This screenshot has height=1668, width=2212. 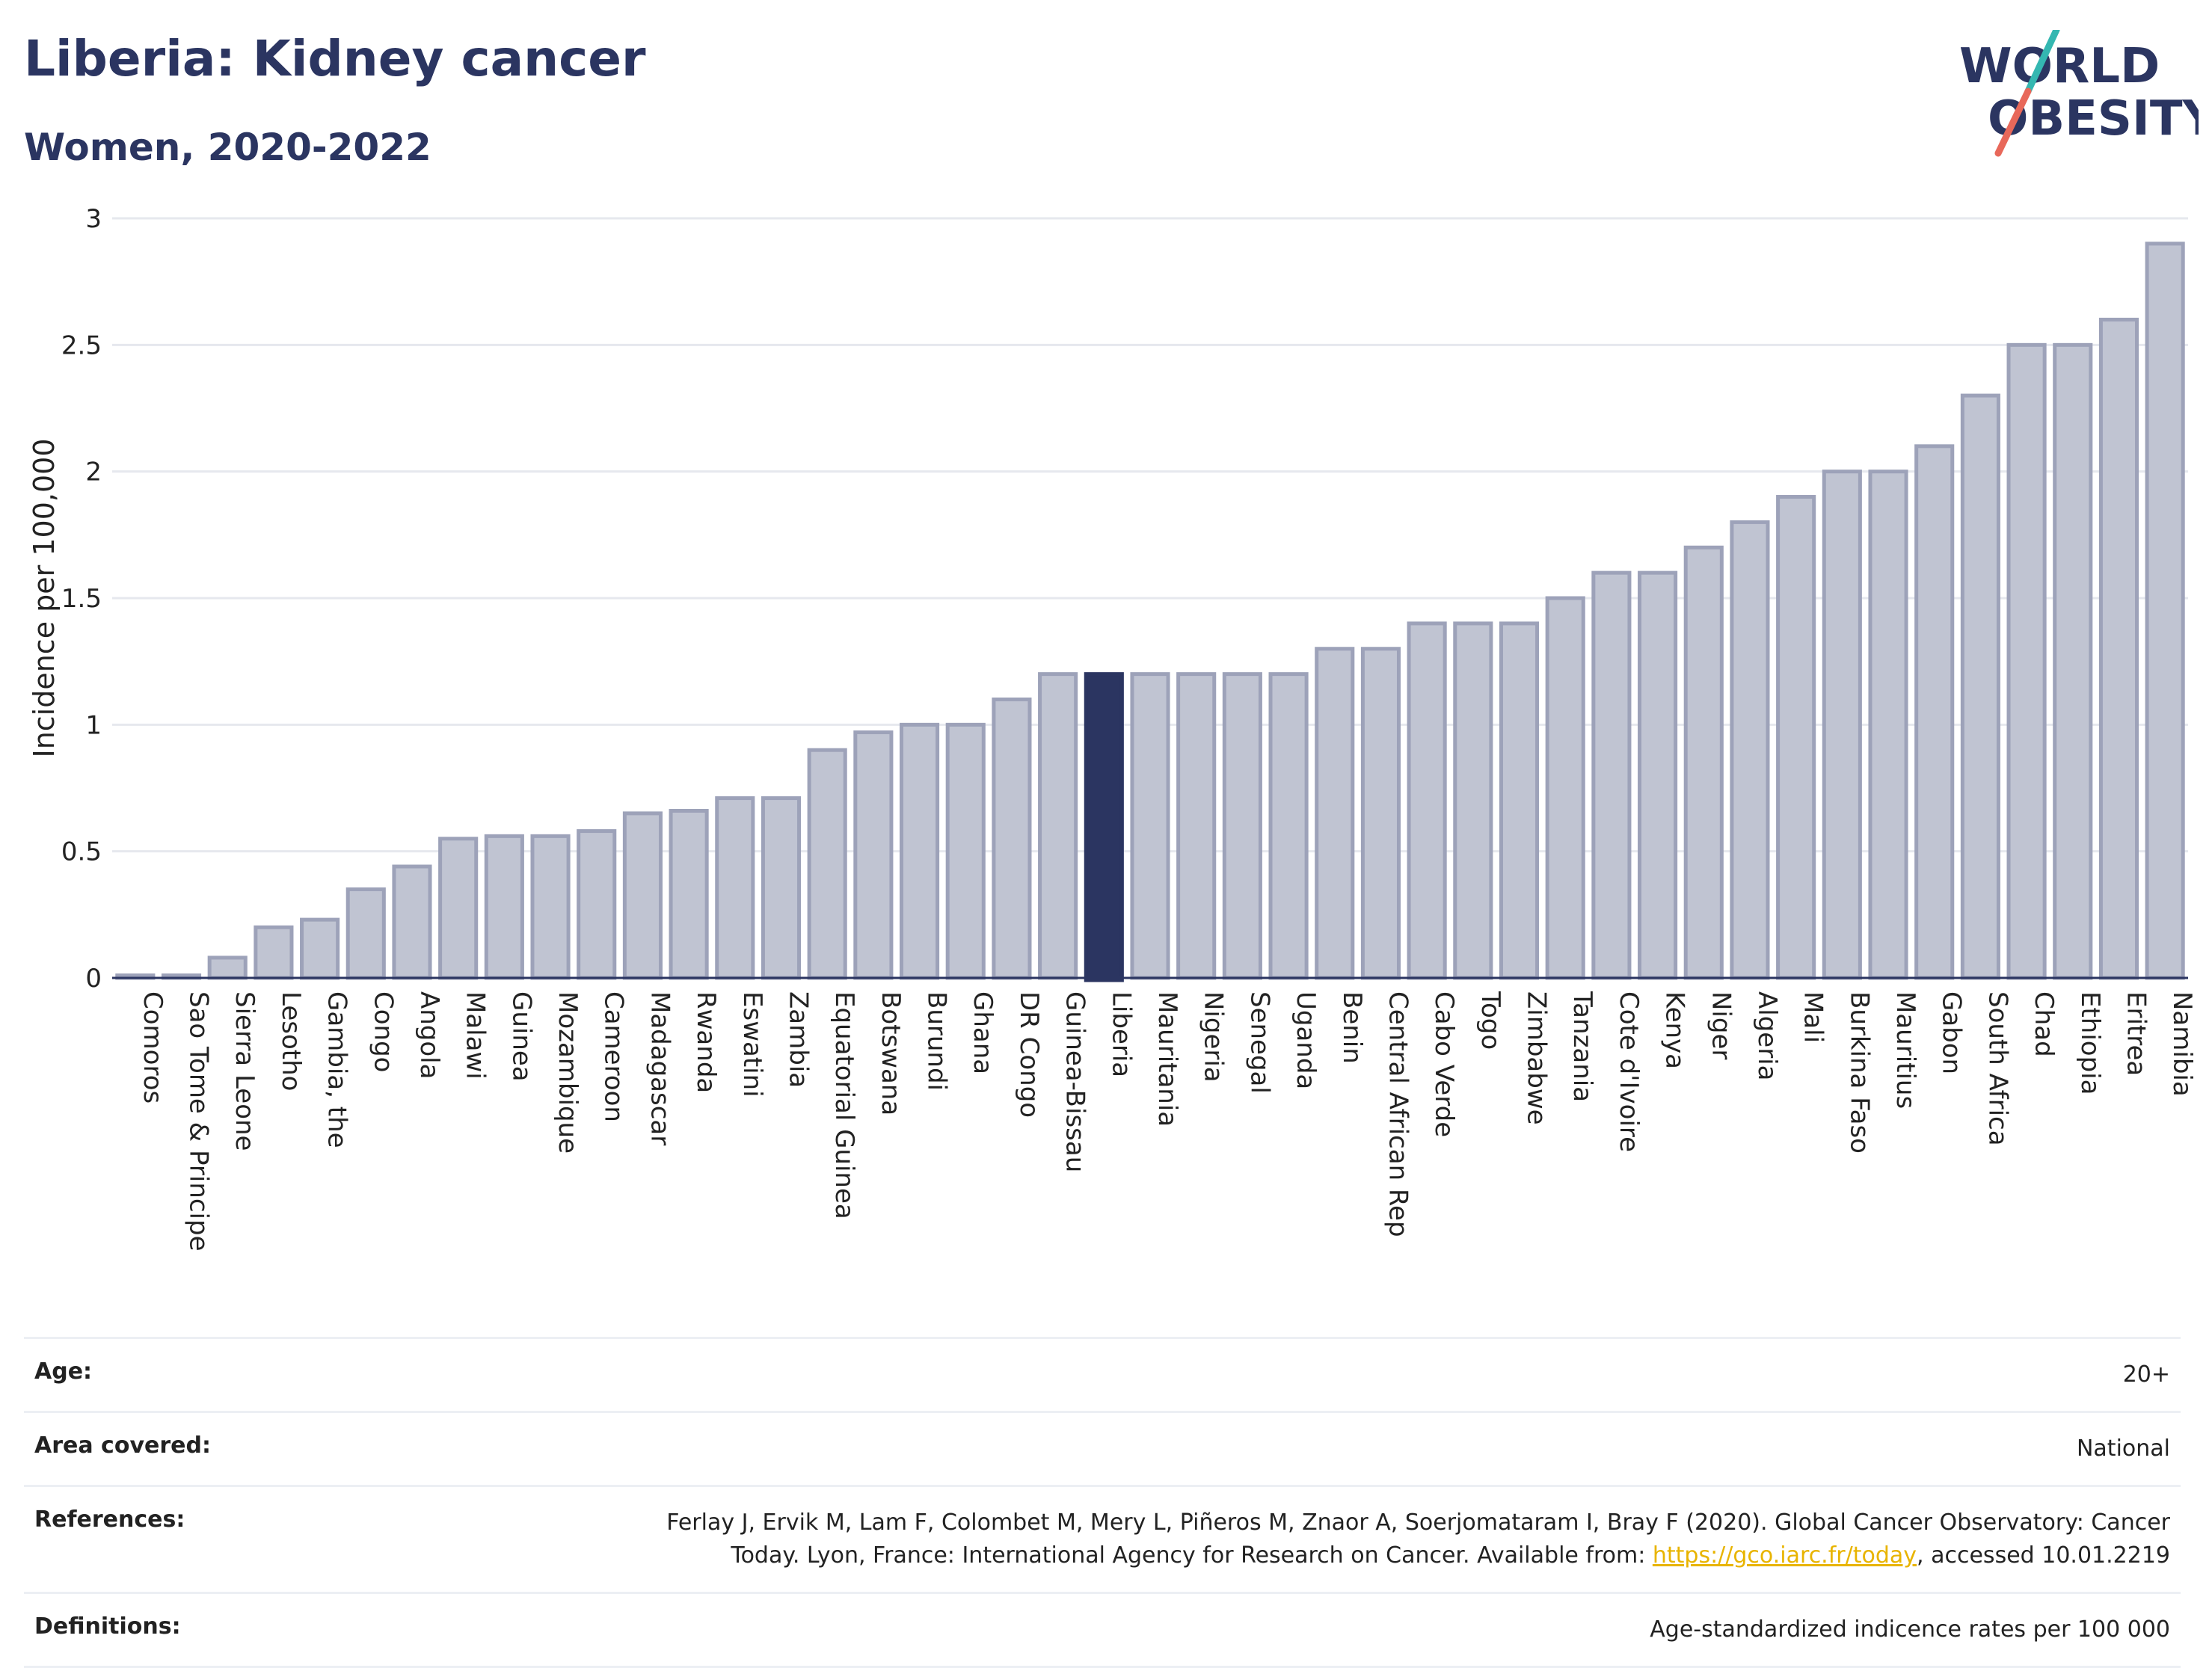 What do you see at coordinates (521, 1036) in the screenshot?
I see `x-tick-label: Guinea` at bounding box center [521, 1036].